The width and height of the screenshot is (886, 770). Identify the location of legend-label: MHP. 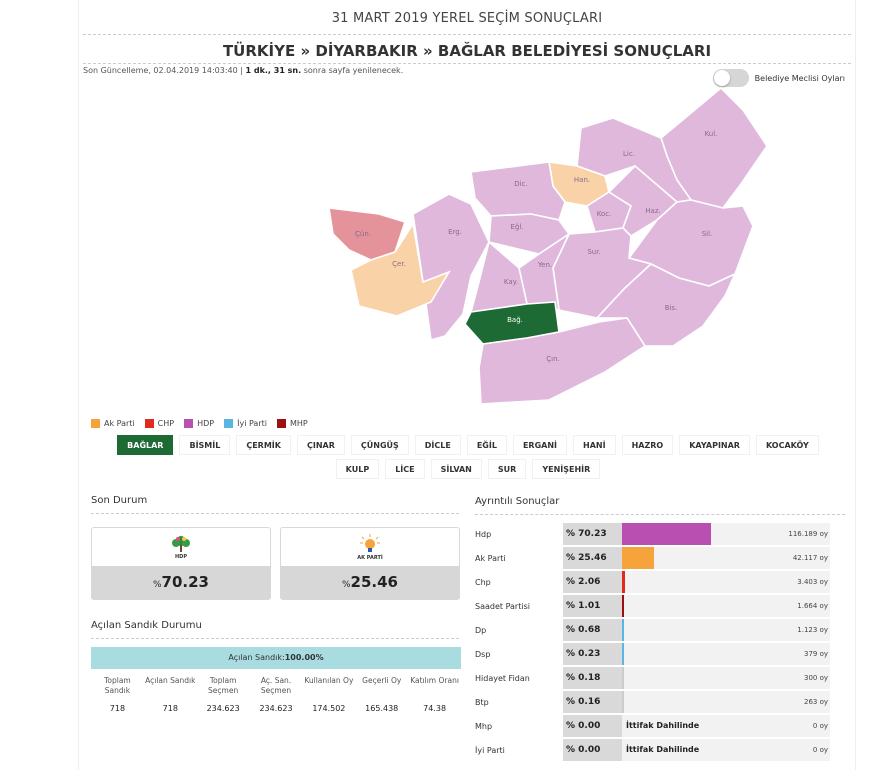
(298, 423).